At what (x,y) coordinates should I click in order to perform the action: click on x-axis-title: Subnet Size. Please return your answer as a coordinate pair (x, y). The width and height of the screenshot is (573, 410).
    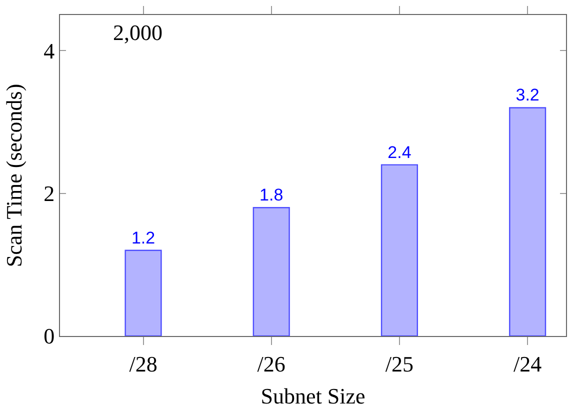
    Looking at the image, I should click on (313, 395).